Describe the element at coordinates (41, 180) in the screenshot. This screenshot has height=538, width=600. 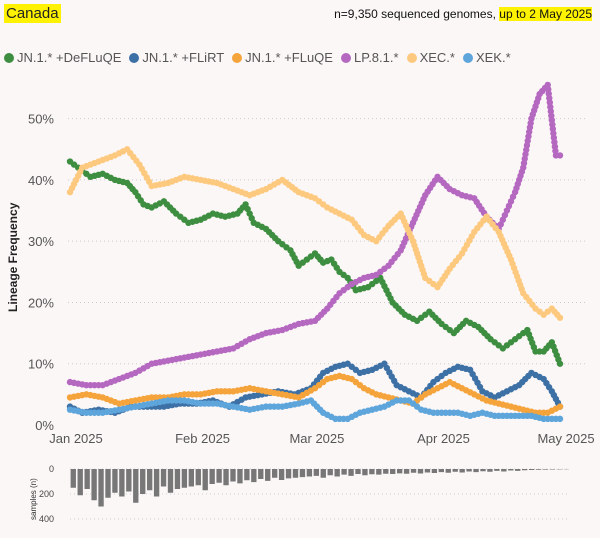
I see `y-tick-label: 40%` at that location.